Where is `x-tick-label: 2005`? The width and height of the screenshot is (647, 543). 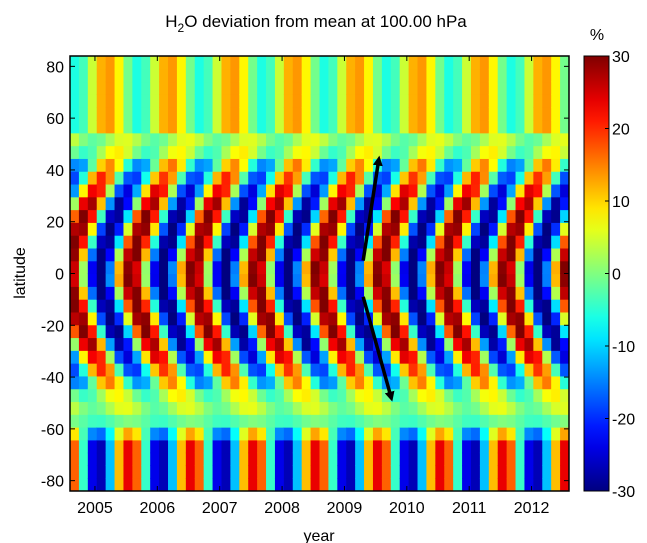 x-tick-label: 2005 is located at coordinates (95, 508).